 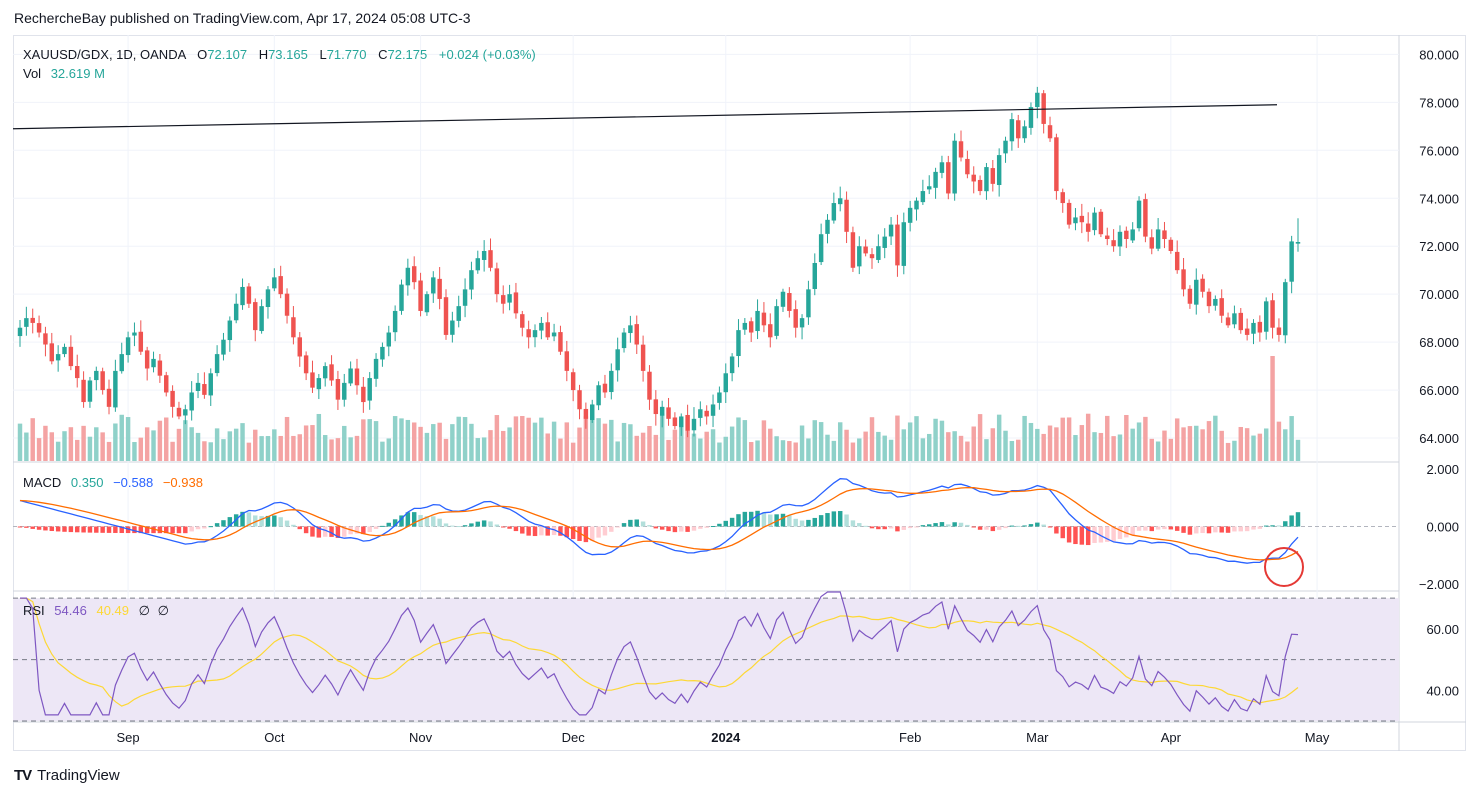 I want to click on trendline, so click(x=645, y=117).